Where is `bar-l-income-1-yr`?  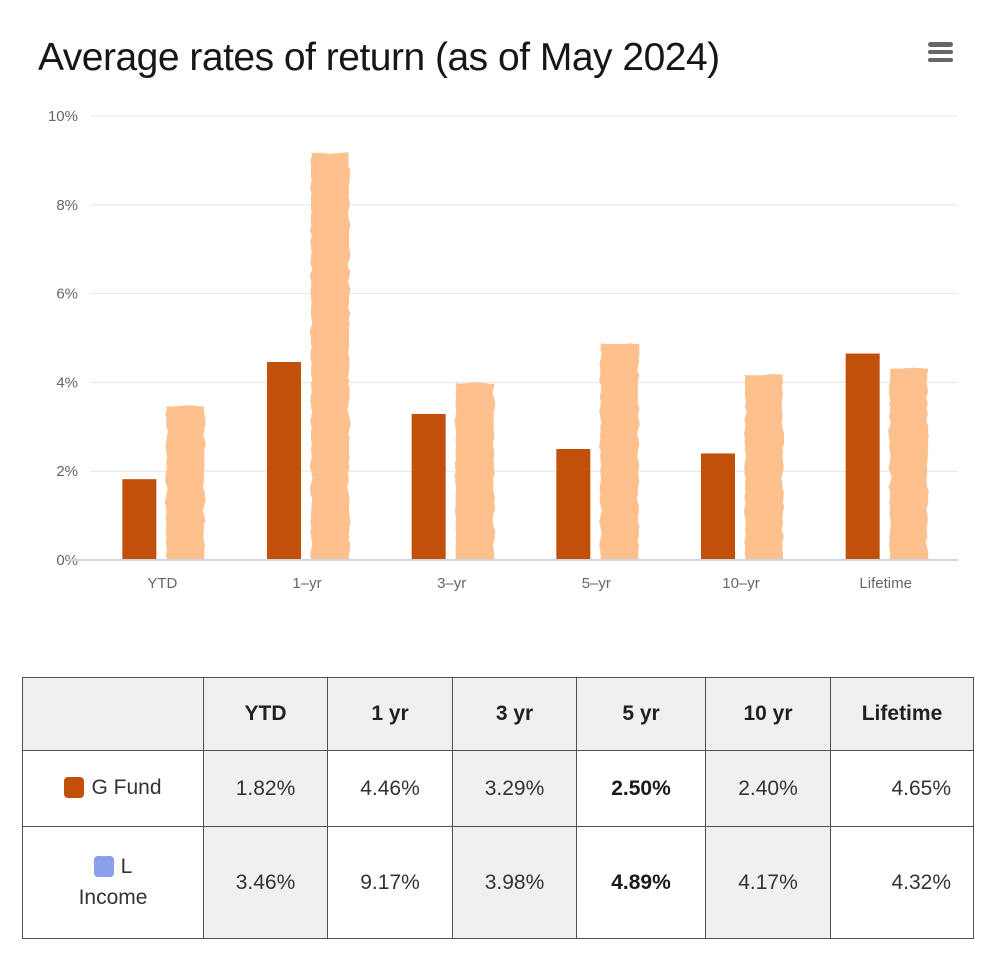
bar-l-income-1-yr is located at coordinates (330, 356).